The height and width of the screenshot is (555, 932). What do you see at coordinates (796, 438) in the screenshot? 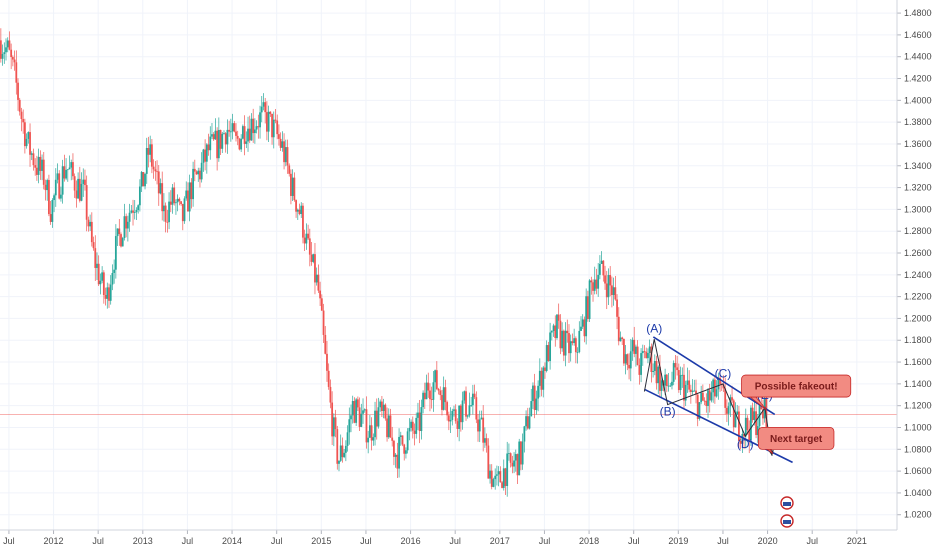
I see `callout-box` at bounding box center [796, 438].